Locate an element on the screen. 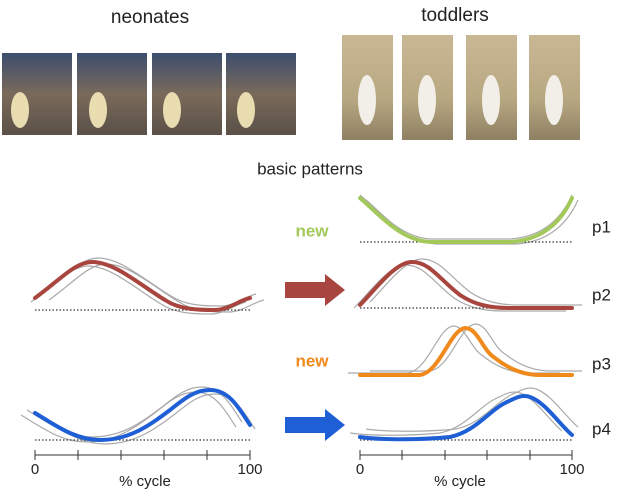  pattern-label: p3 is located at coordinates (601, 363).